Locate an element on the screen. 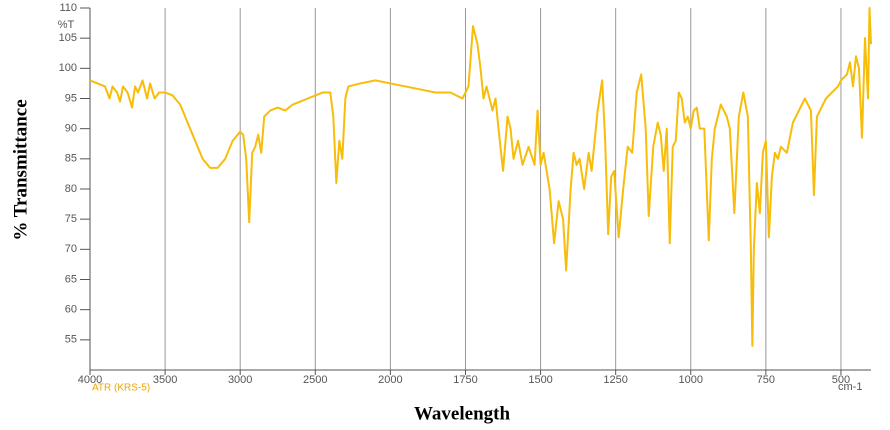 The height and width of the screenshot is (430, 890). y-tick-label: 55 is located at coordinates (71, 340).